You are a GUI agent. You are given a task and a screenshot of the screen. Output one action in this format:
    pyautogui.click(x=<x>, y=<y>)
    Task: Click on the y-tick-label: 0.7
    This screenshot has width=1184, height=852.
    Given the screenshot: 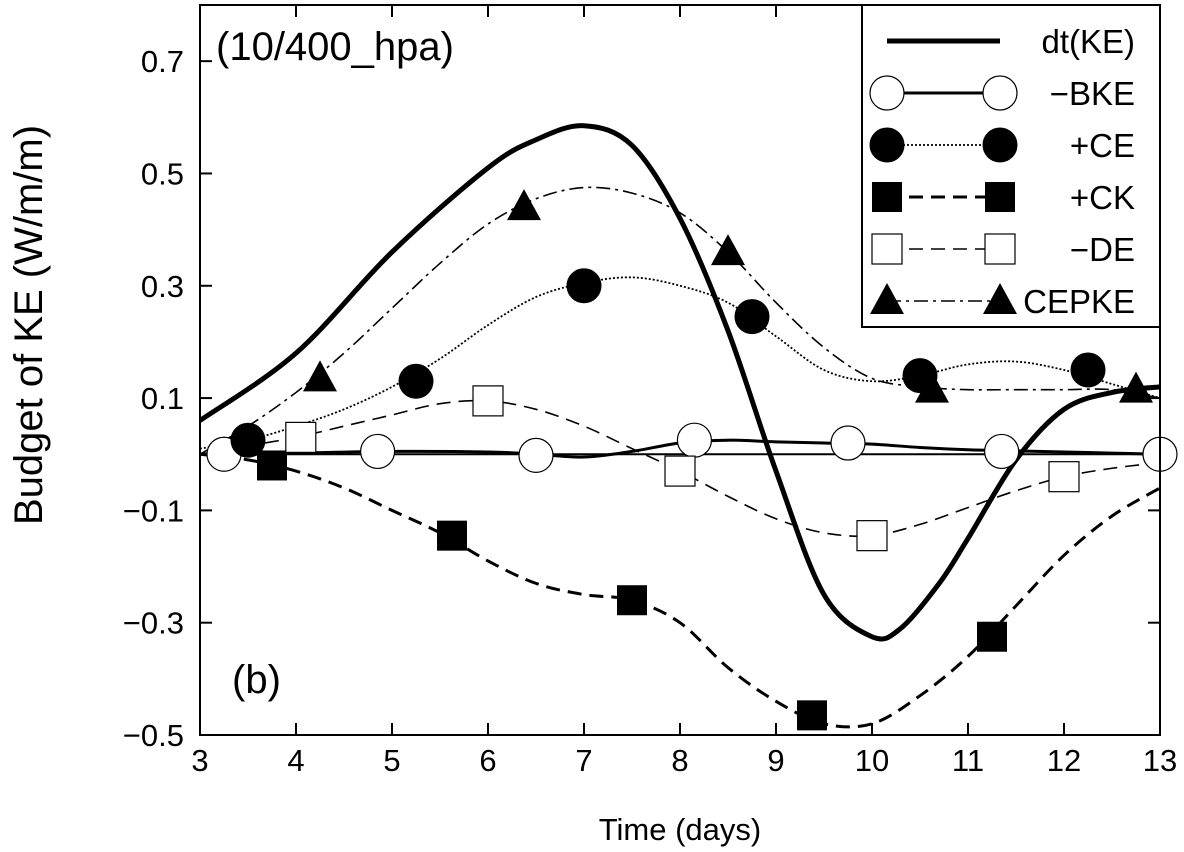 What is the action you would take?
    pyautogui.click(x=162, y=61)
    